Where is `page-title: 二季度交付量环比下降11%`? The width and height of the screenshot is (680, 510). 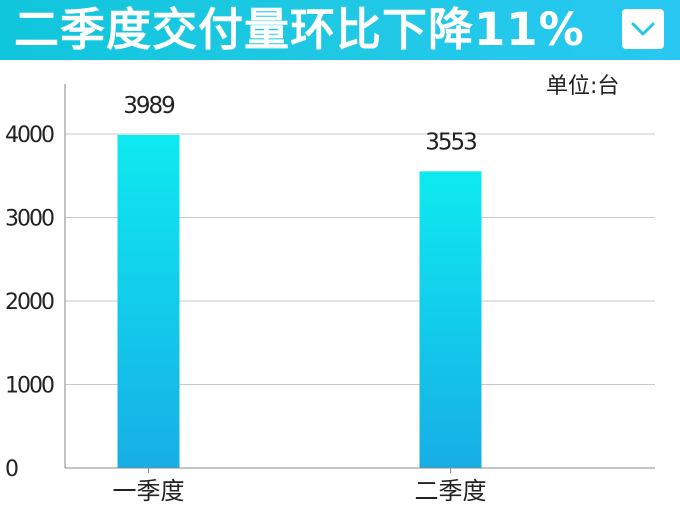 page-title: 二季度交付量环比下降11% is located at coordinates (299, 29).